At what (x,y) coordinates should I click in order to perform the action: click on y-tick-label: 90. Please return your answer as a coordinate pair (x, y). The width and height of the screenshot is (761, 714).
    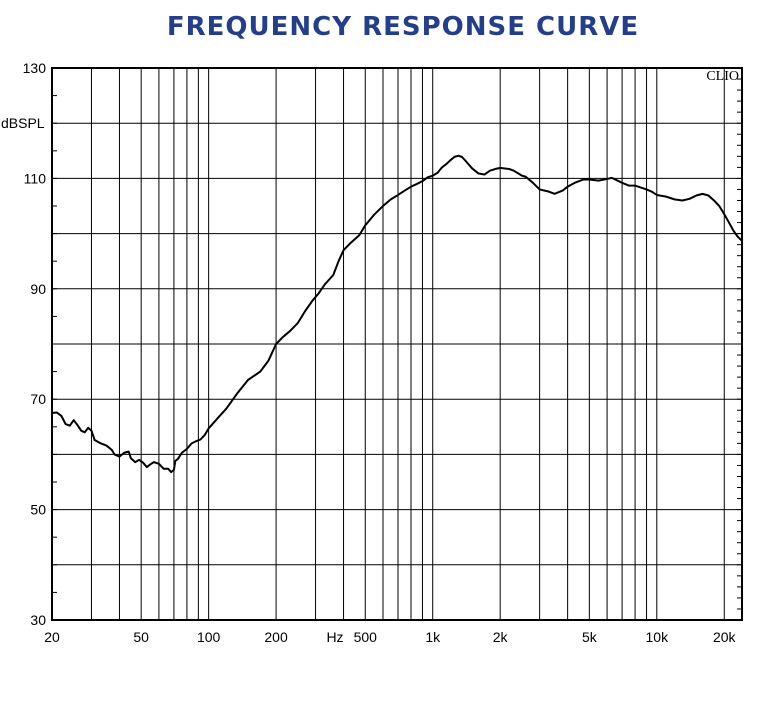
    Looking at the image, I should click on (38, 289).